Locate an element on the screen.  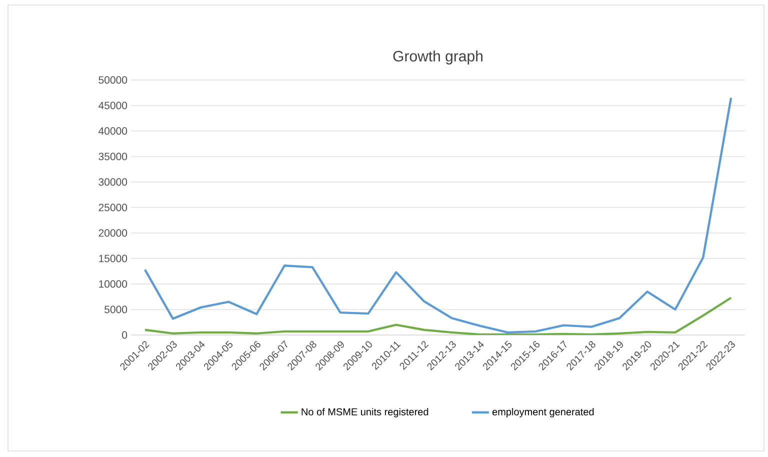
y-tick-label: 0 is located at coordinates (125, 335).